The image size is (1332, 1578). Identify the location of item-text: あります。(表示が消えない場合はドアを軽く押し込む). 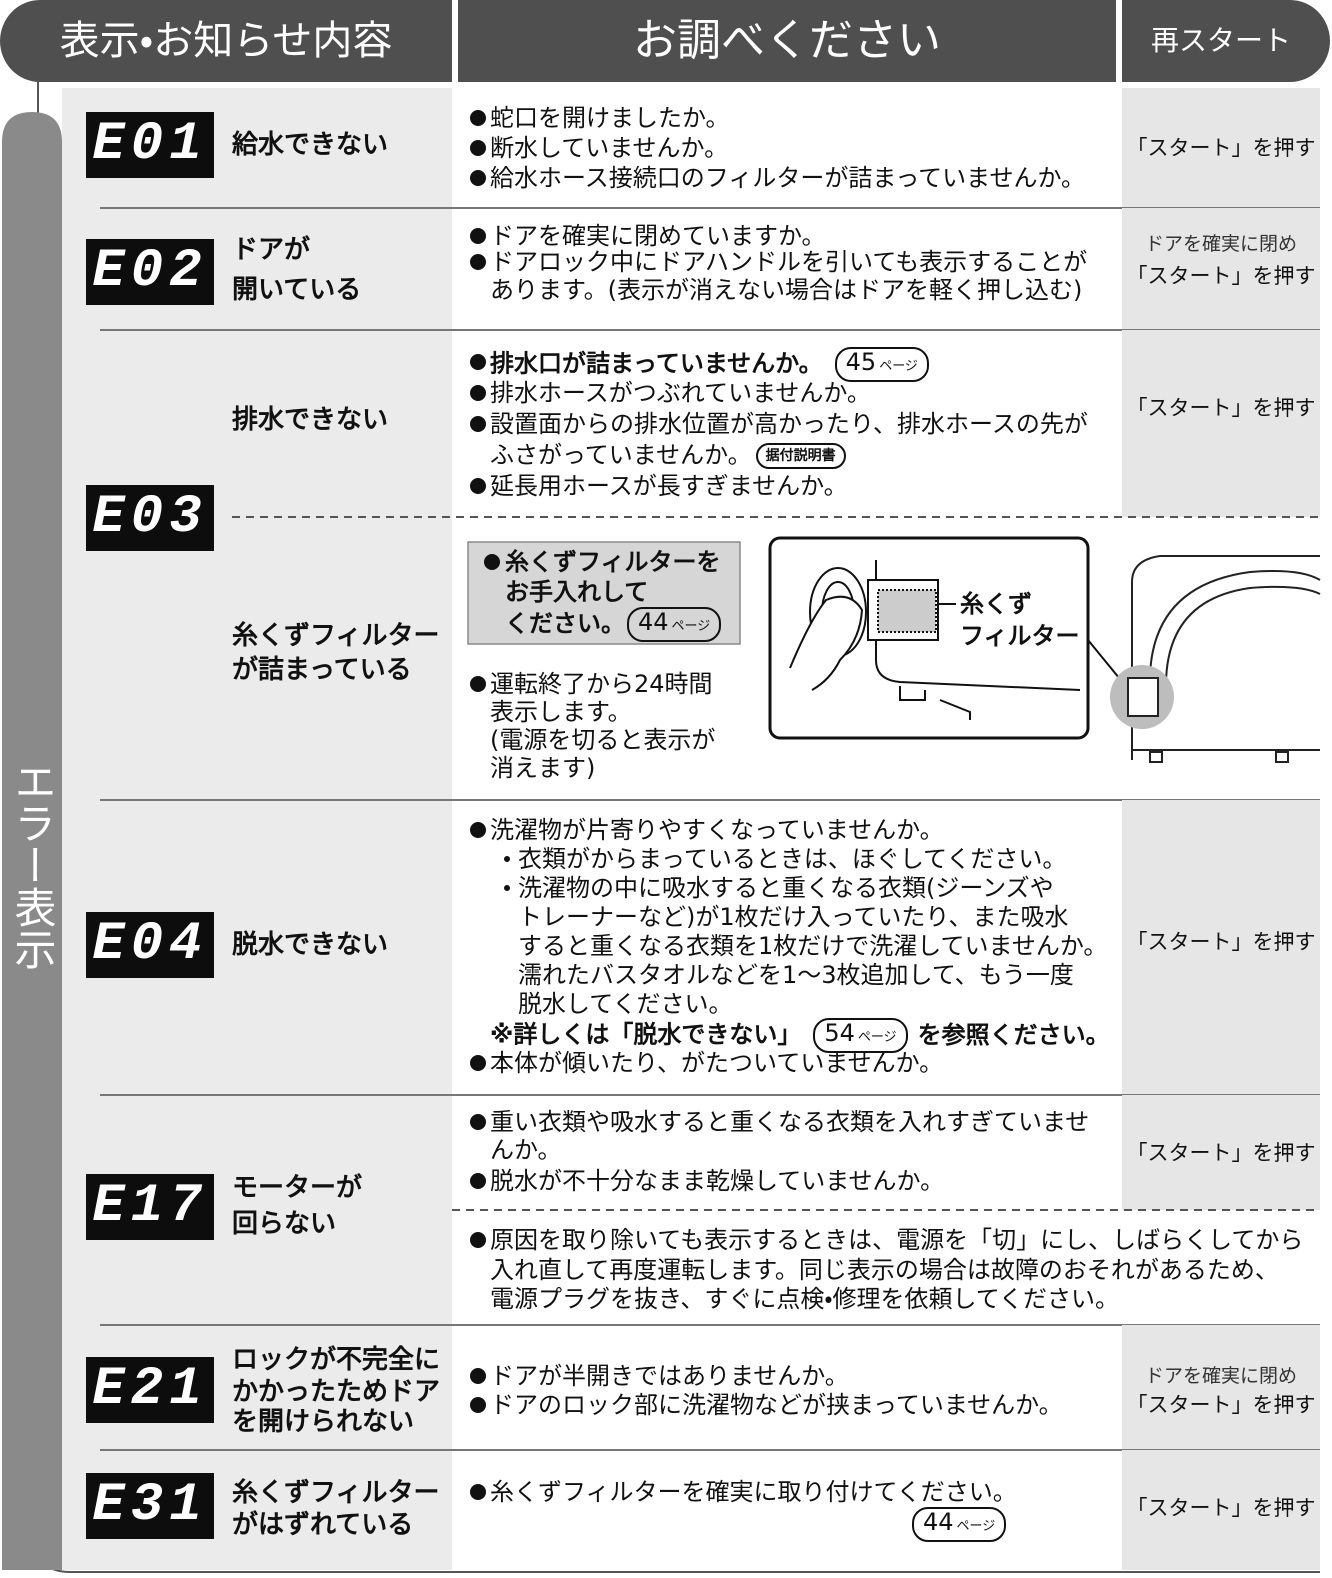
(786, 290).